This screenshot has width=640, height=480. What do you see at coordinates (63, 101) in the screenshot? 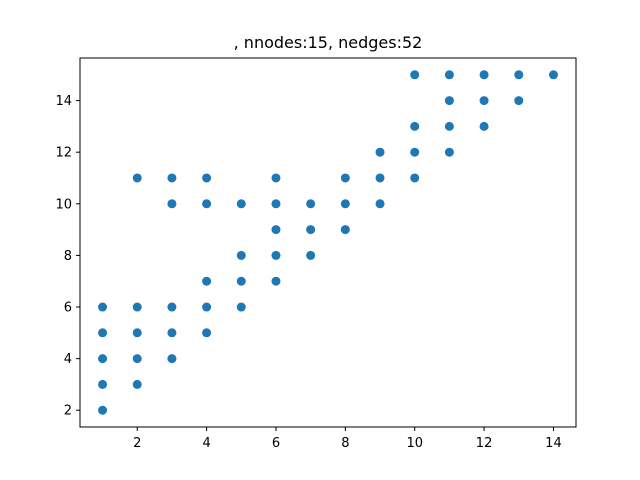
I see `y-tick-label: 14` at bounding box center [63, 101].